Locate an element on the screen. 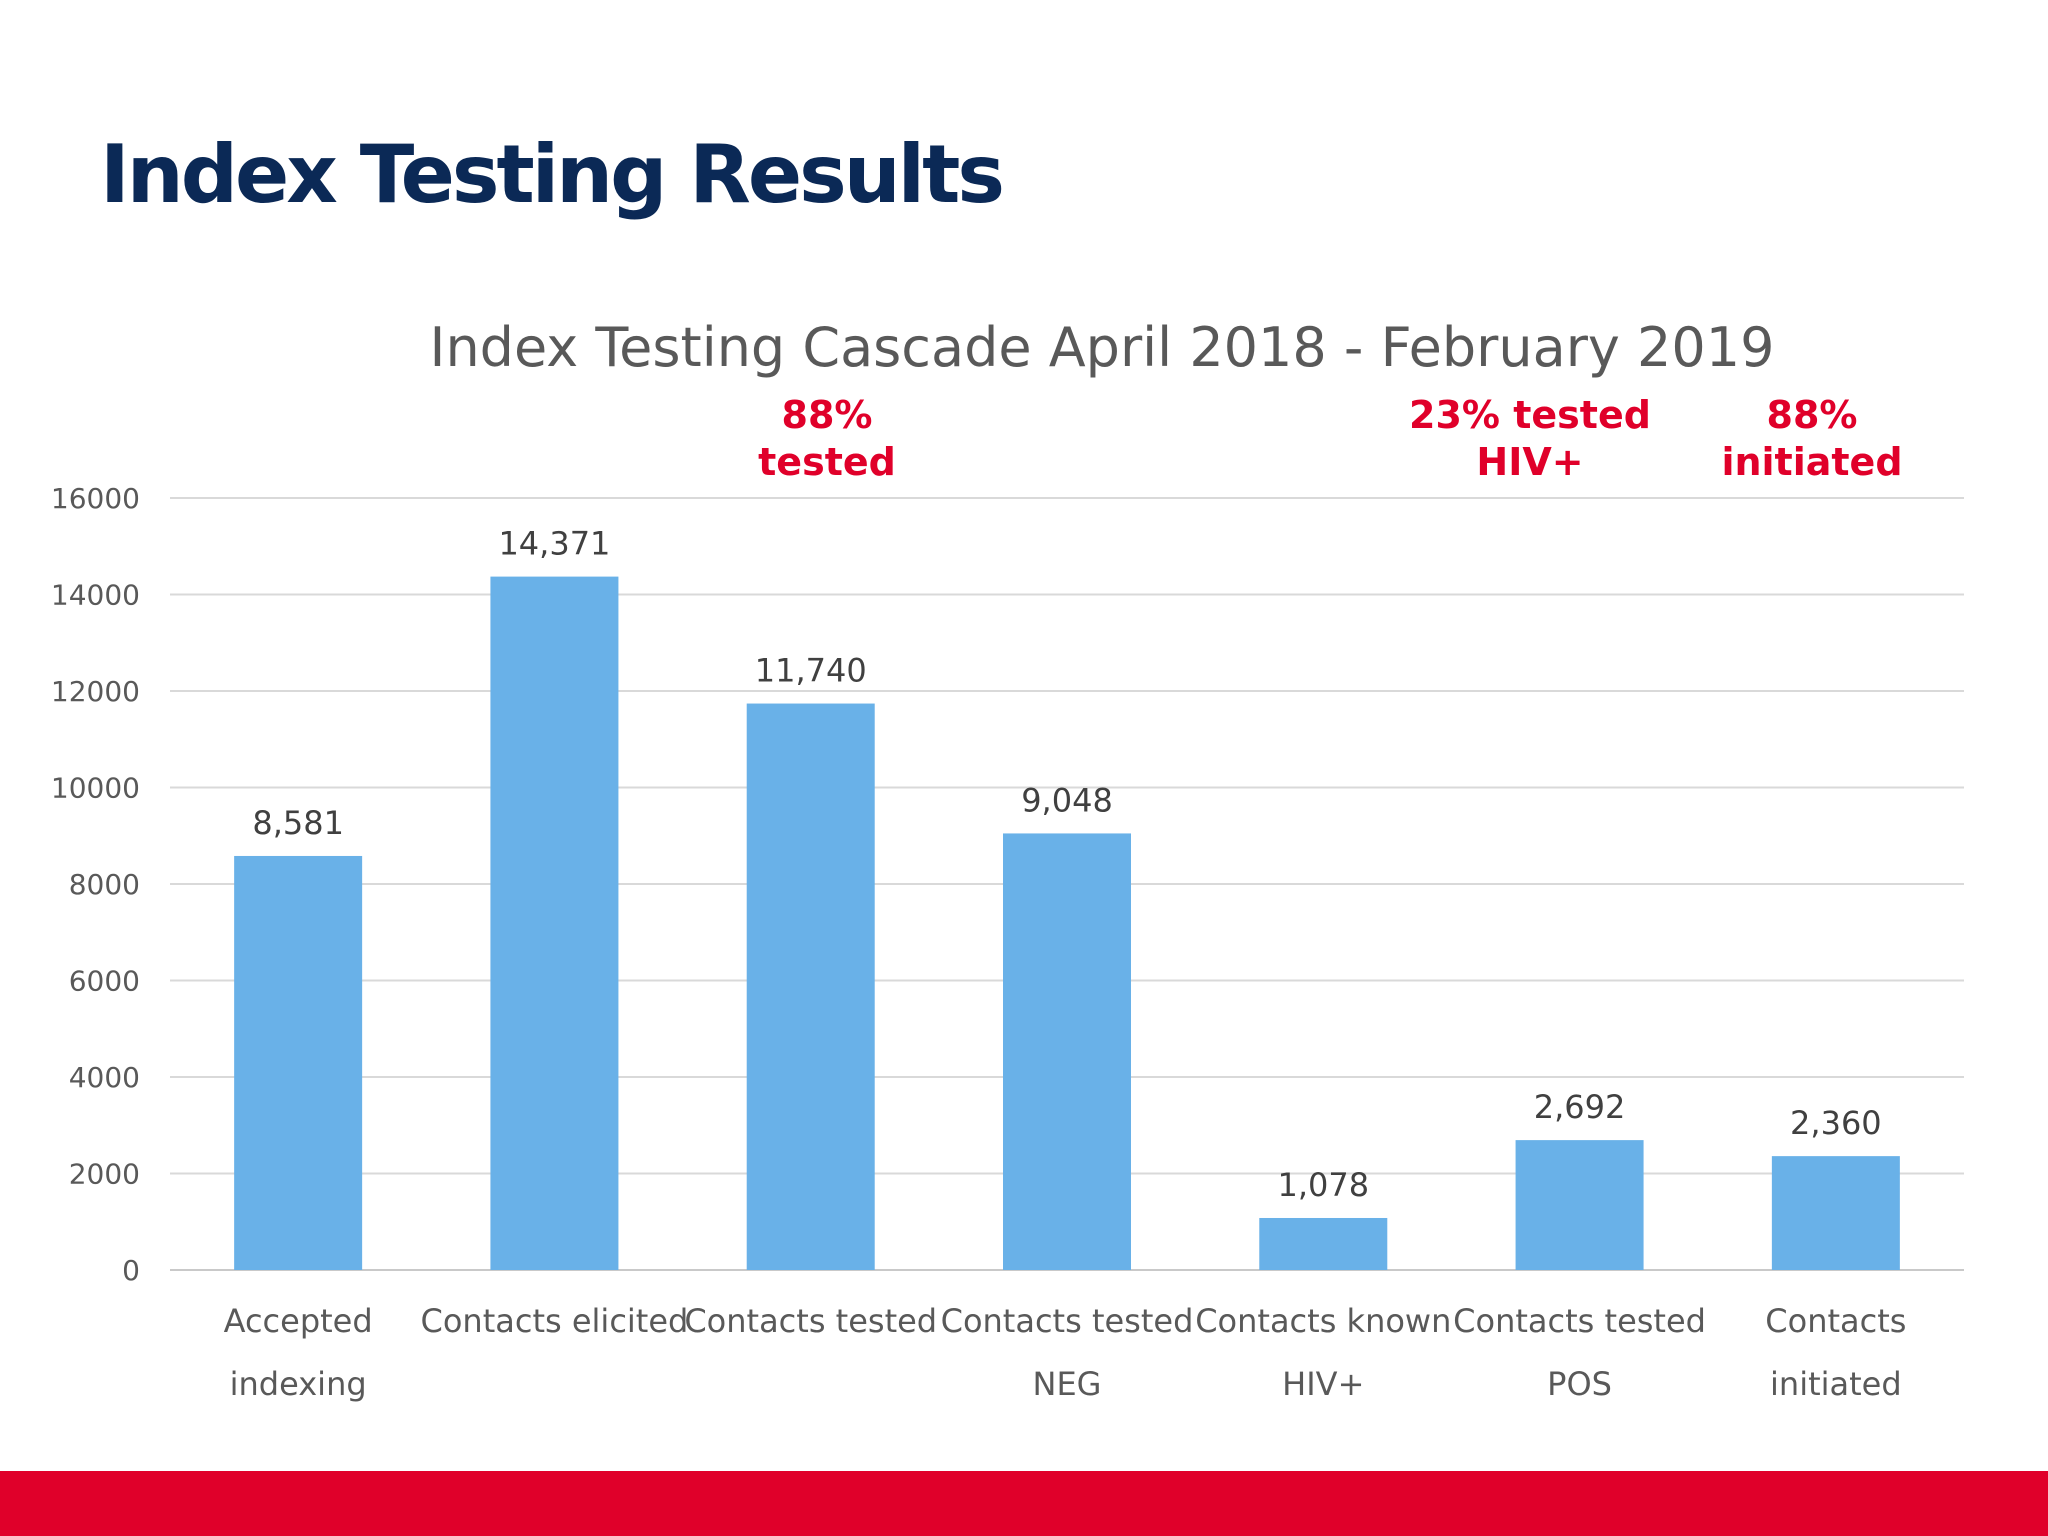 The width and height of the screenshot is (2048, 1536). y-tick-label: 4000 is located at coordinates (104, 1077).